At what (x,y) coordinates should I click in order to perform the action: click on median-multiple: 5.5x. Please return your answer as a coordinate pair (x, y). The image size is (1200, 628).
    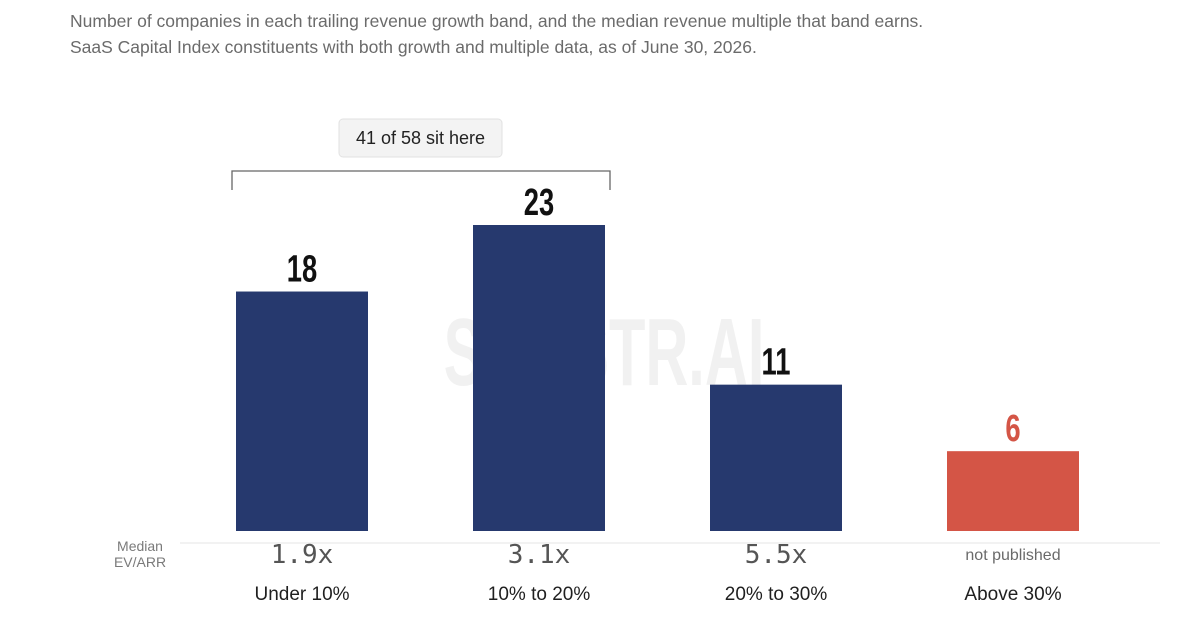
    Looking at the image, I should click on (776, 555).